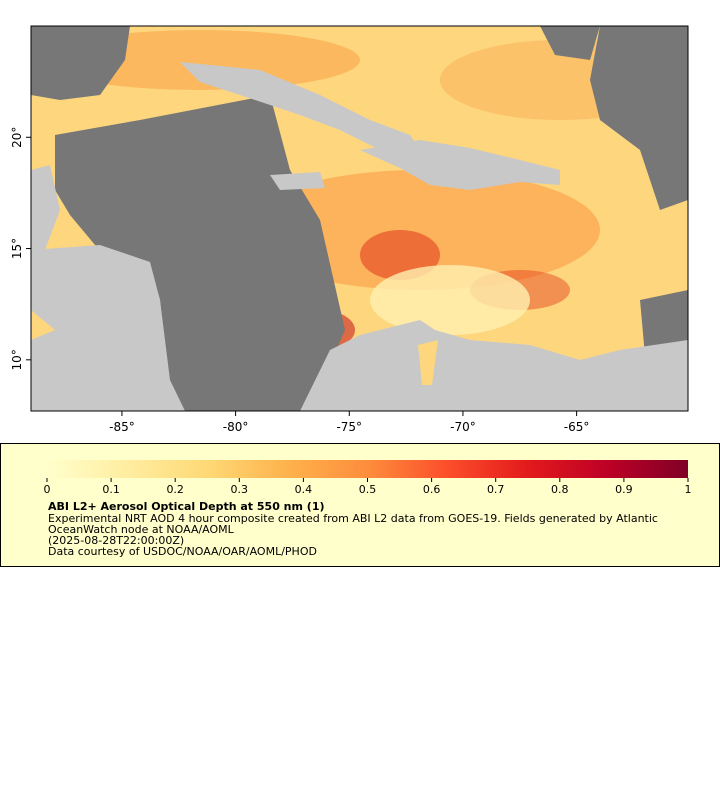 This screenshot has height=804, width=720. I want to click on legend-line: (2025-08-28T22:00:00Z), so click(116, 540).